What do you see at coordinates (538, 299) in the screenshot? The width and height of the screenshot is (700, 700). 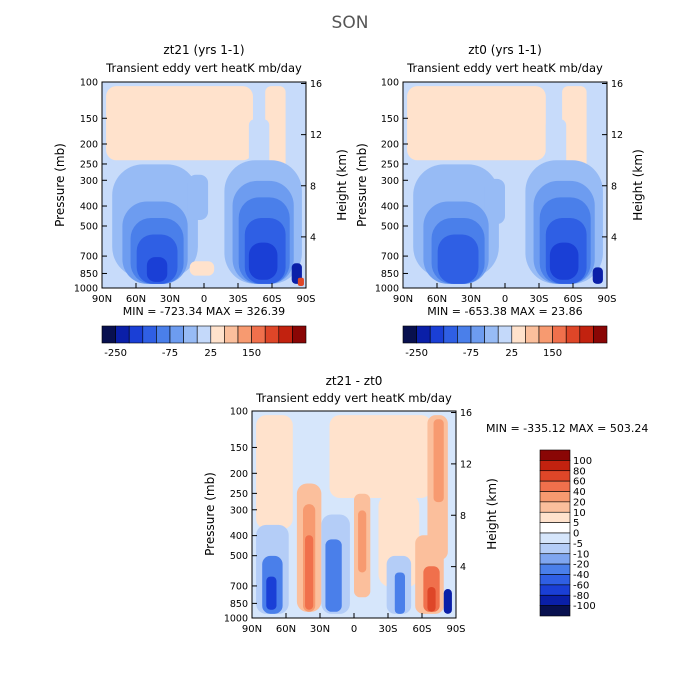 I see `x-tick-label: 30S` at bounding box center [538, 299].